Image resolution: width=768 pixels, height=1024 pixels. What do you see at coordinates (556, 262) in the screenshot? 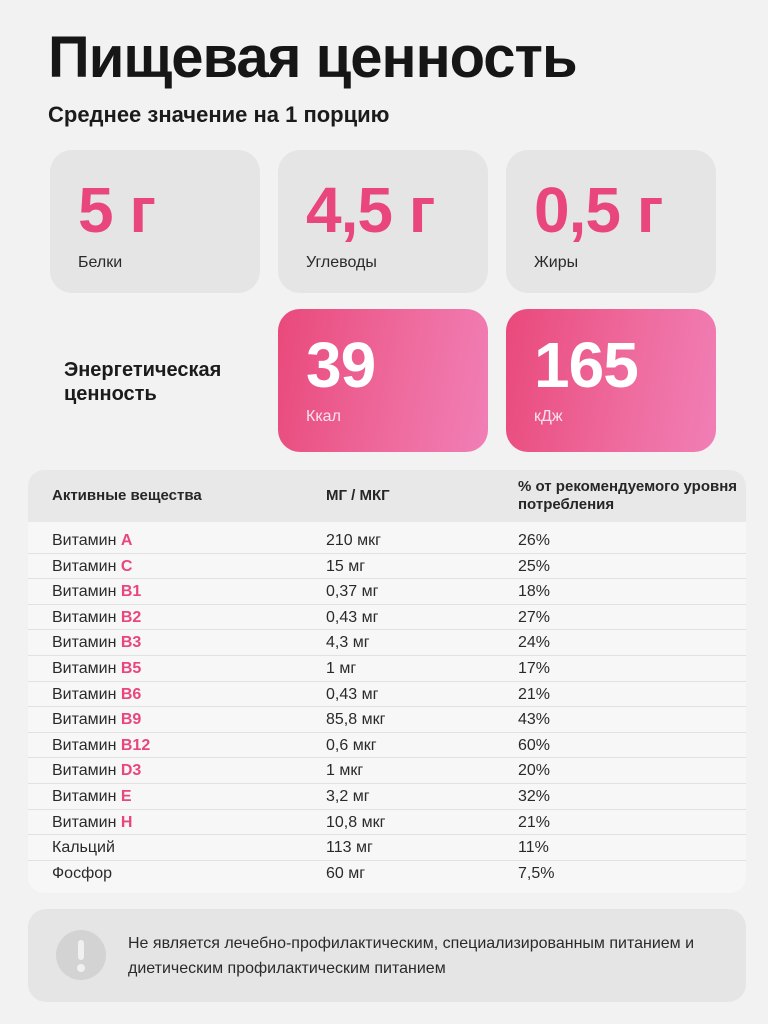
I see `fat-label: Жиры` at bounding box center [556, 262].